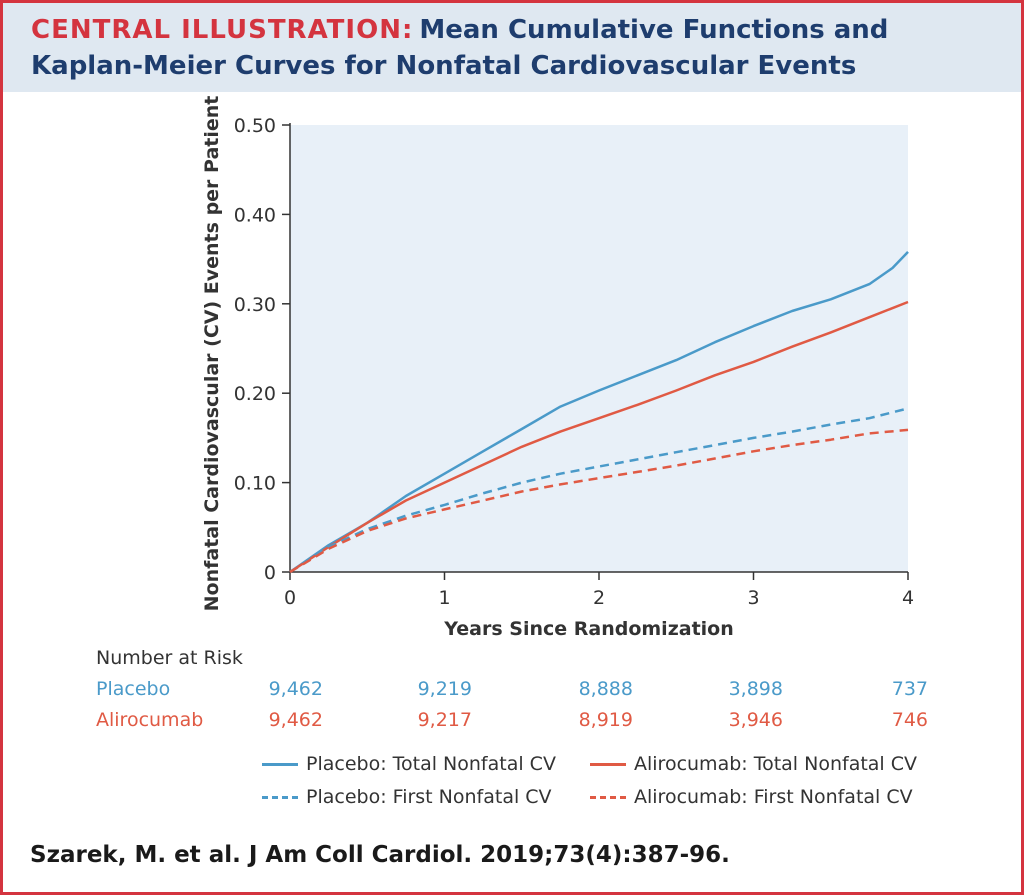 Image resolution: width=1024 pixels, height=895 pixels. I want to click on risk-alirocumab-4: 746, so click(909, 720).